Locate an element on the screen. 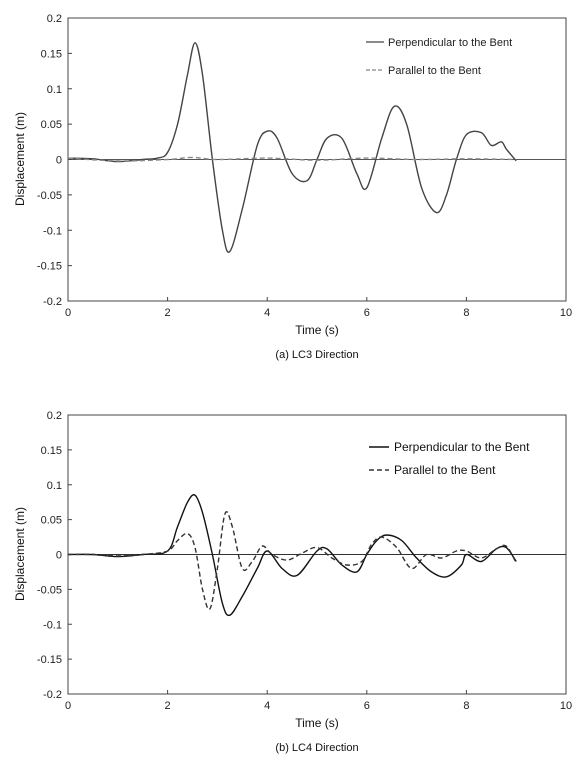 Image resolution: width=576 pixels, height=766 pixels. chart-caption: (b) LC4 Direction is located at coordinates (316, 748).